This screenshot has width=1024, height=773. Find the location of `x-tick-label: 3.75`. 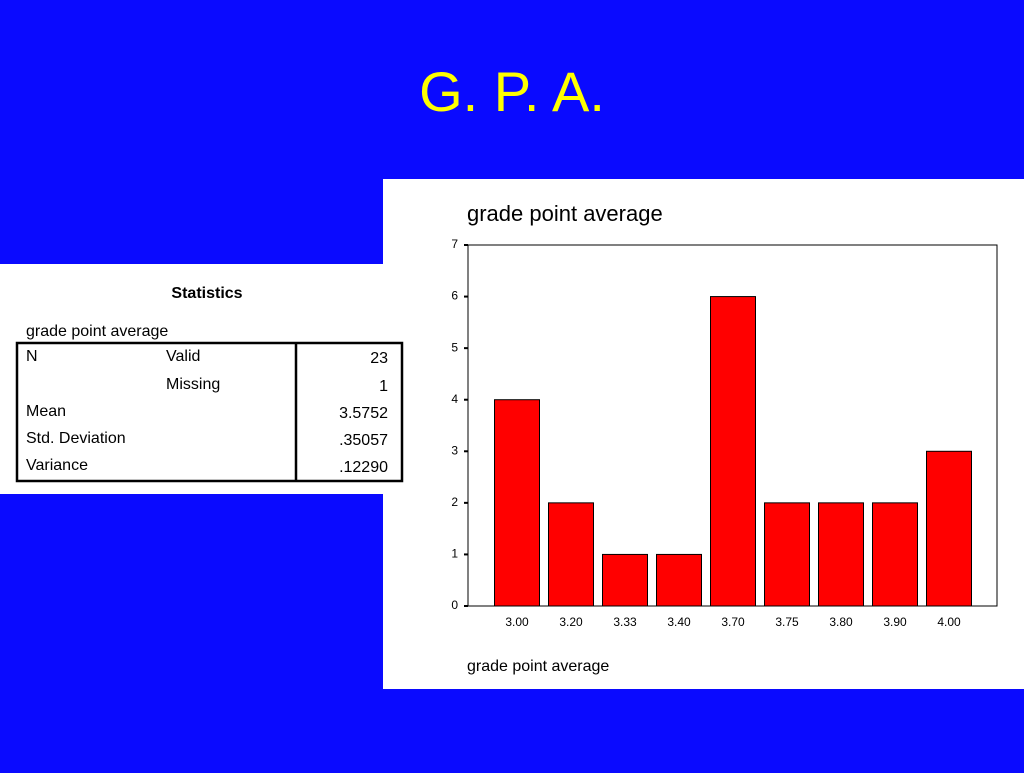

x-tick-label: 3.75 is located at coordinates (787, 622).